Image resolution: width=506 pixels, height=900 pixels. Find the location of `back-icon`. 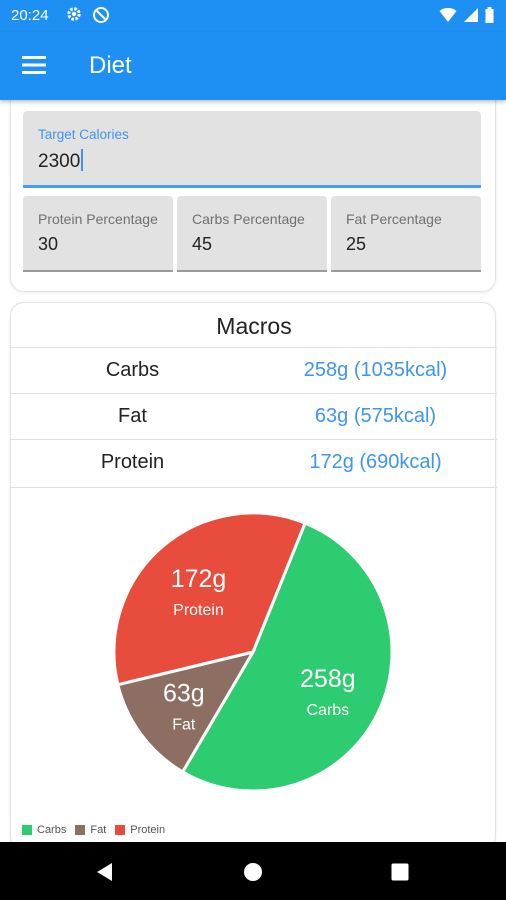

back-icon is located at coordinates (105, 872).